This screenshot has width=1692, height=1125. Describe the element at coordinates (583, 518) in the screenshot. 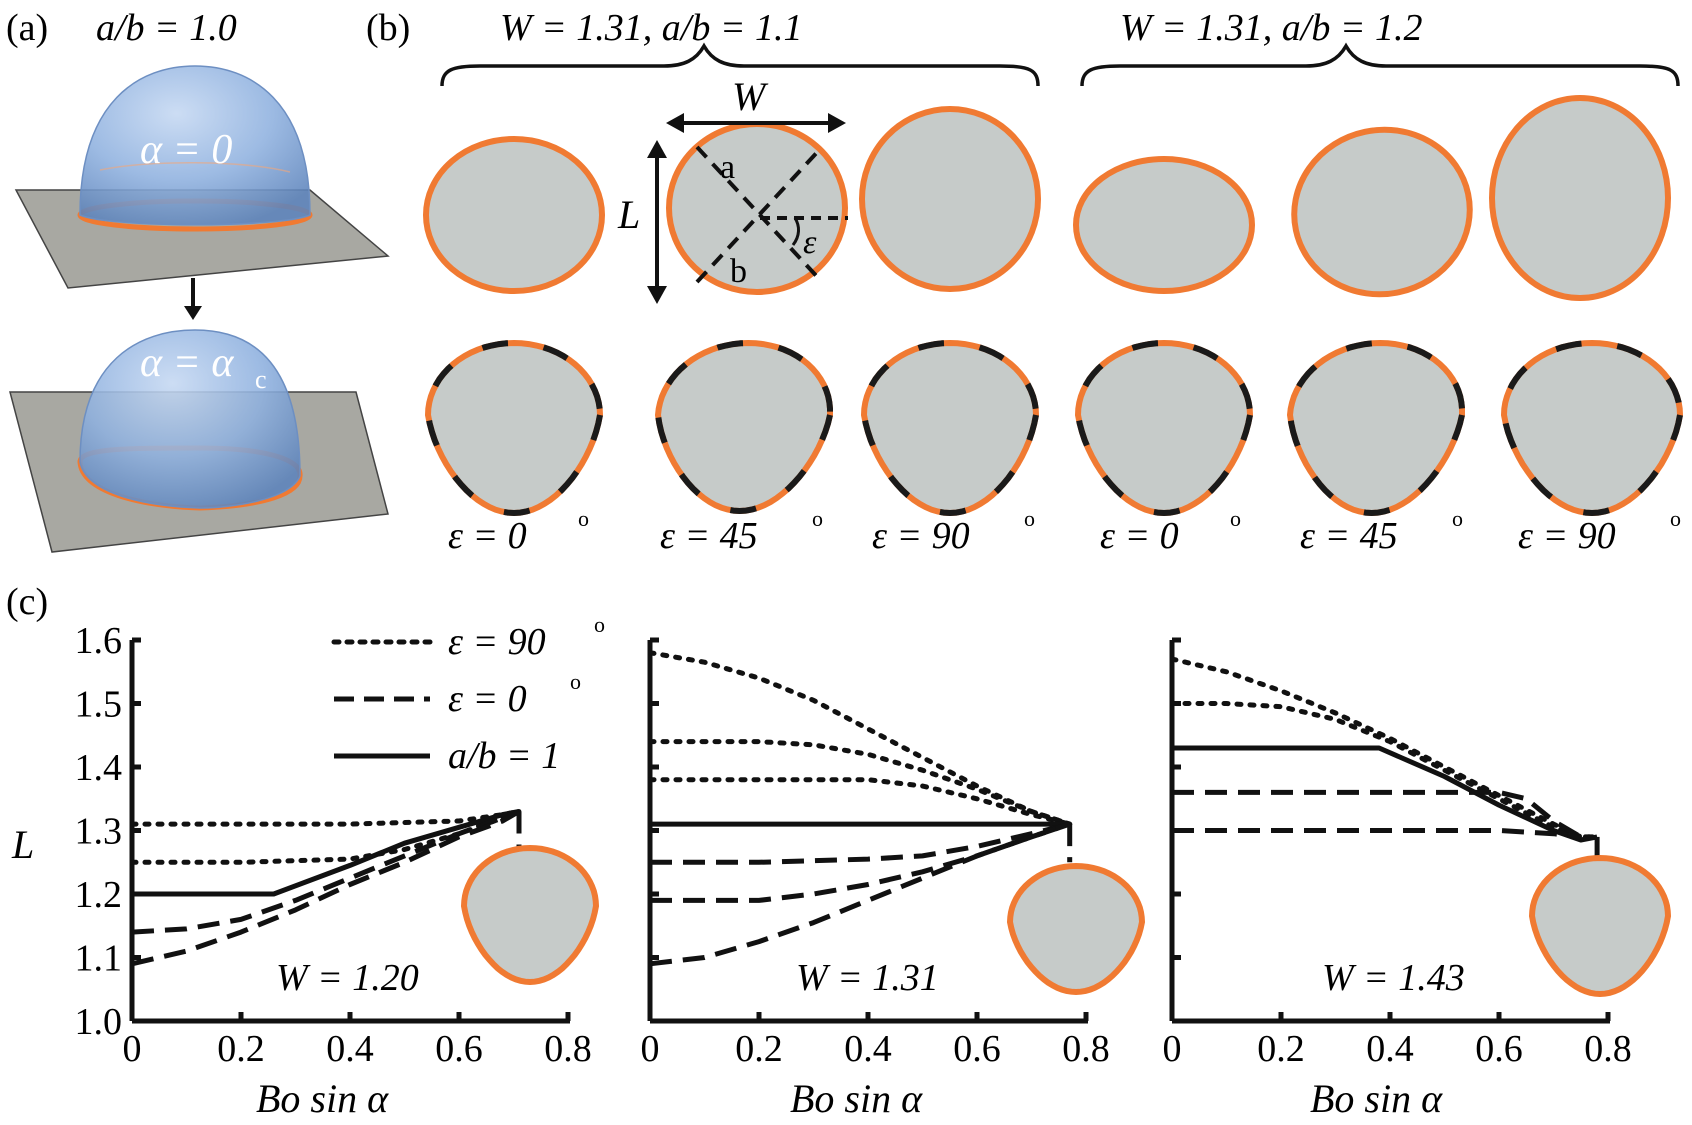

I see `eps-deg-1: o` at that location.